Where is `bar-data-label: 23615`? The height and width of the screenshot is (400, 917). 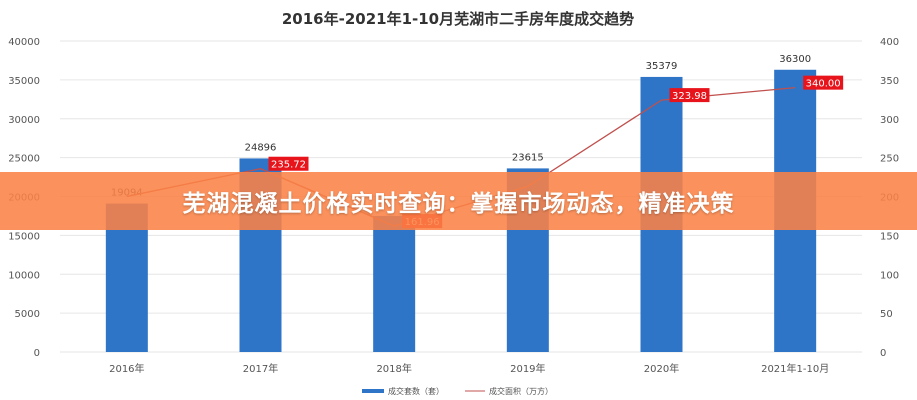 bar-data-label: 23615 is located at coordinates (528, 157).